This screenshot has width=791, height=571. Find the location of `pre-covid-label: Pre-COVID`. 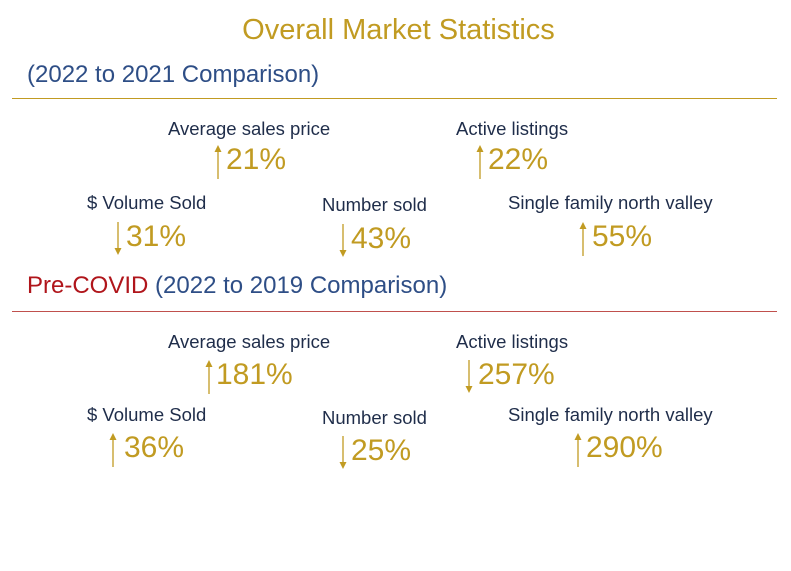

pre-covid-label: Pre-COVID is located at coordinates (88, 285).